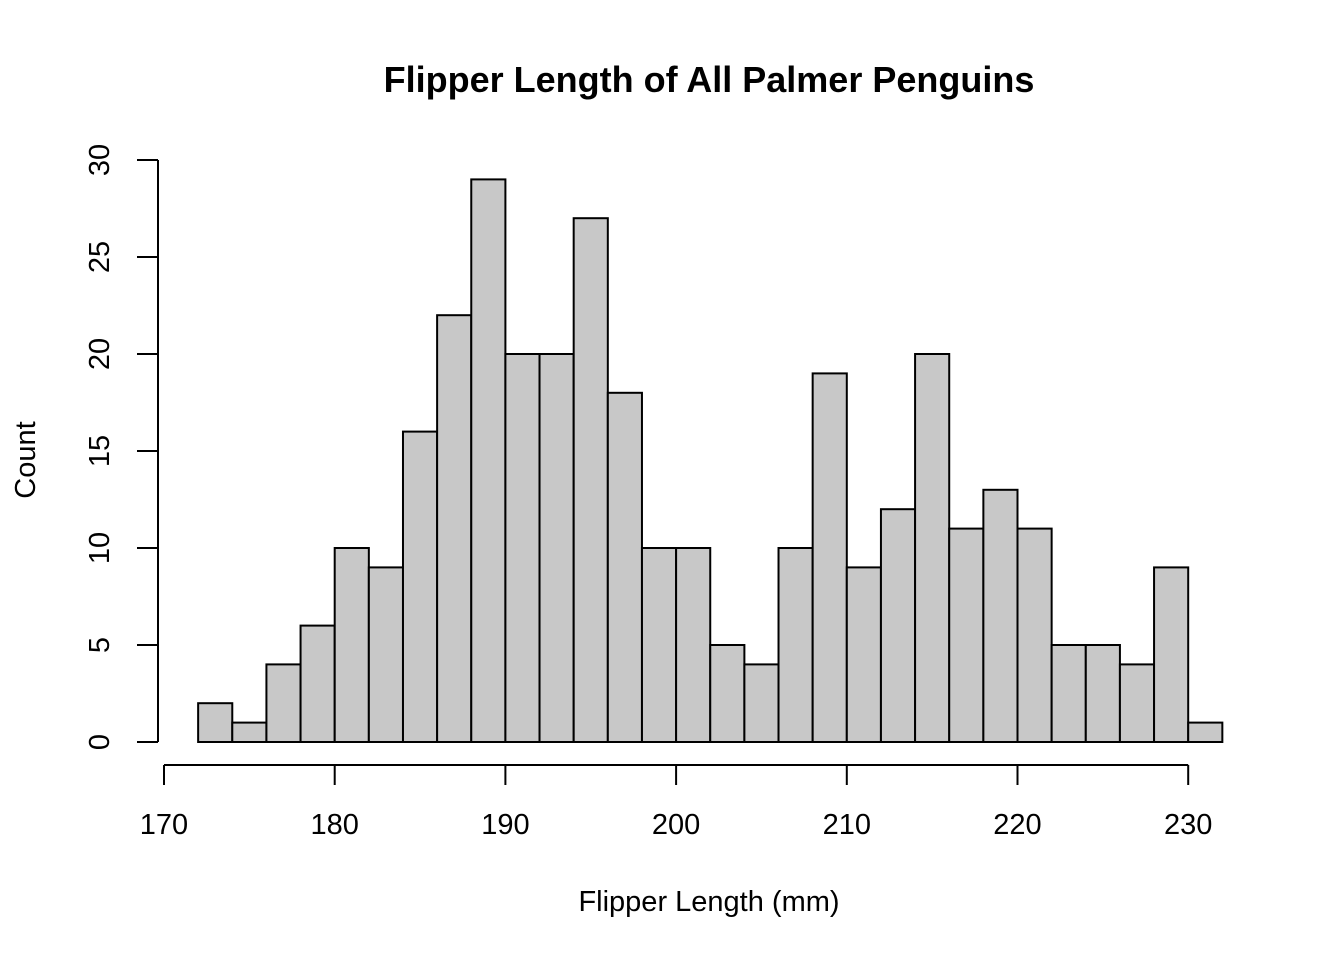 The width and height of the screenshot is (1344, 960). Describe the element at coordinates (708, 902) in the screenshot. I see `x-axis-label: Flipper Length (mm)` at that location.